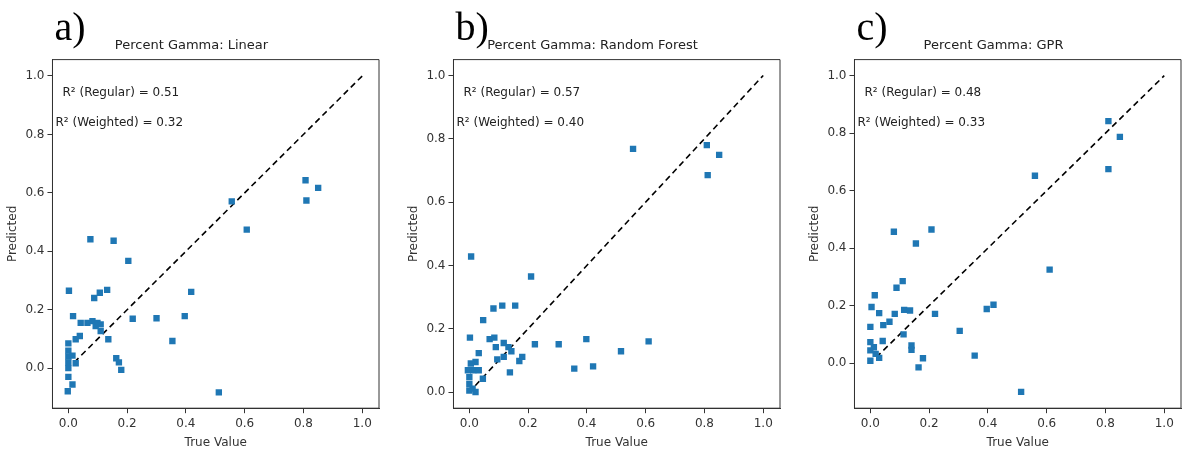 This screenshot has width=1203, height=456. Describe the element at coordinates (520, 121) in the screenshot. I see `annotation: R² (Weighted) = 0.40` at that location.